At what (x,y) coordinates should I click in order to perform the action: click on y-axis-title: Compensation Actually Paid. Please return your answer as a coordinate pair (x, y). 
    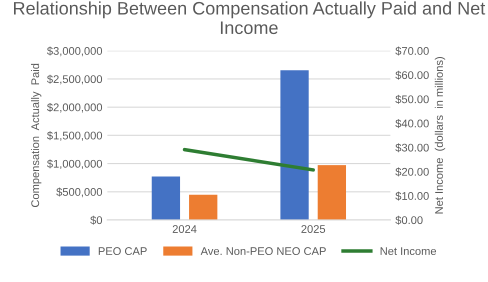
    Looking at the image, I should click on (36, 136).